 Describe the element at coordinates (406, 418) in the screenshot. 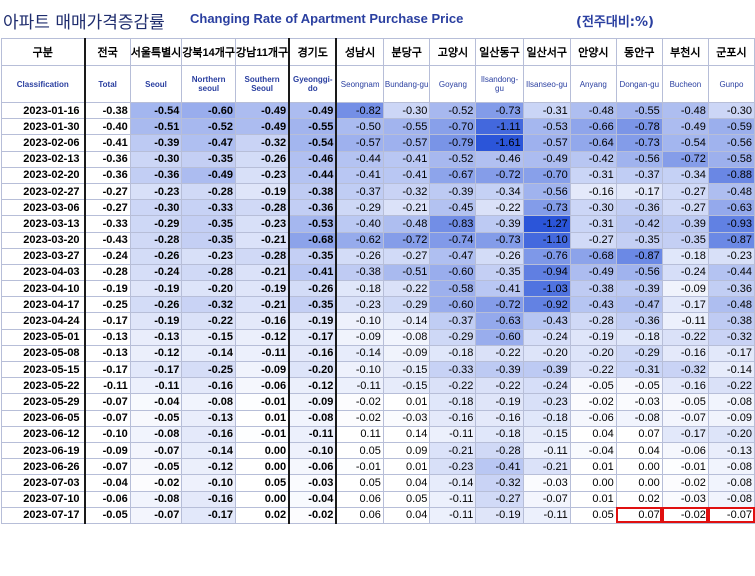

I see `cell-bundang-gu: -0.03` at that location.